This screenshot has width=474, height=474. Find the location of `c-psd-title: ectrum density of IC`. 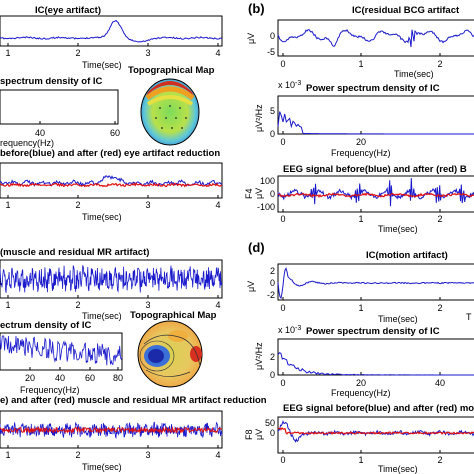

c-psd-title: ectrum density of IC is located at coordinates (45, 325).